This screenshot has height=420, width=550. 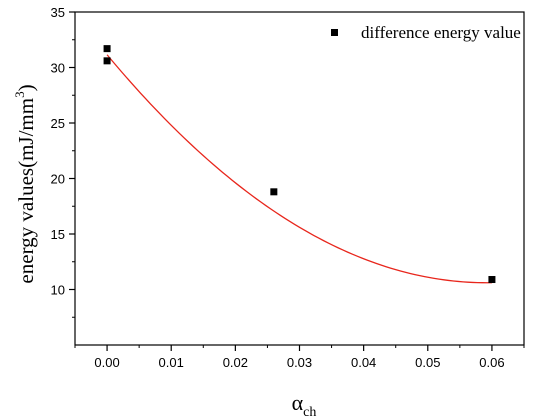 I want to click on y-tick-label: 30, so click(x=58, y=68).